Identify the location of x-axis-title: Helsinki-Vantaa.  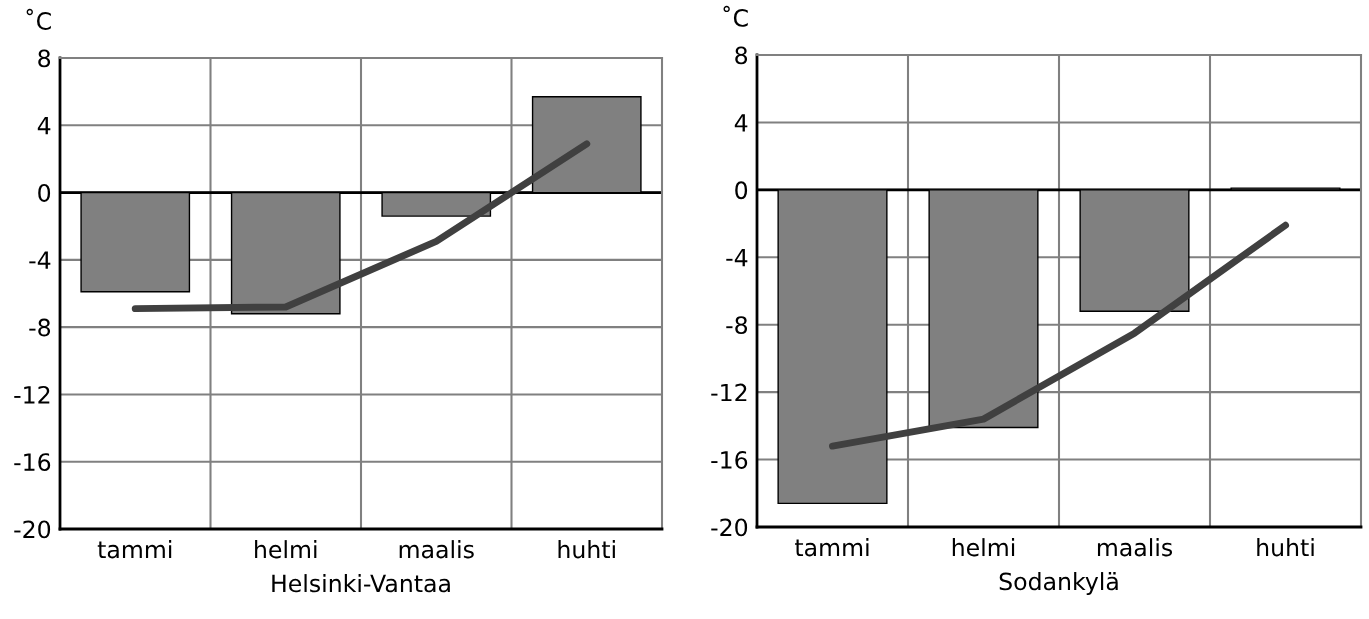
(361, 583).